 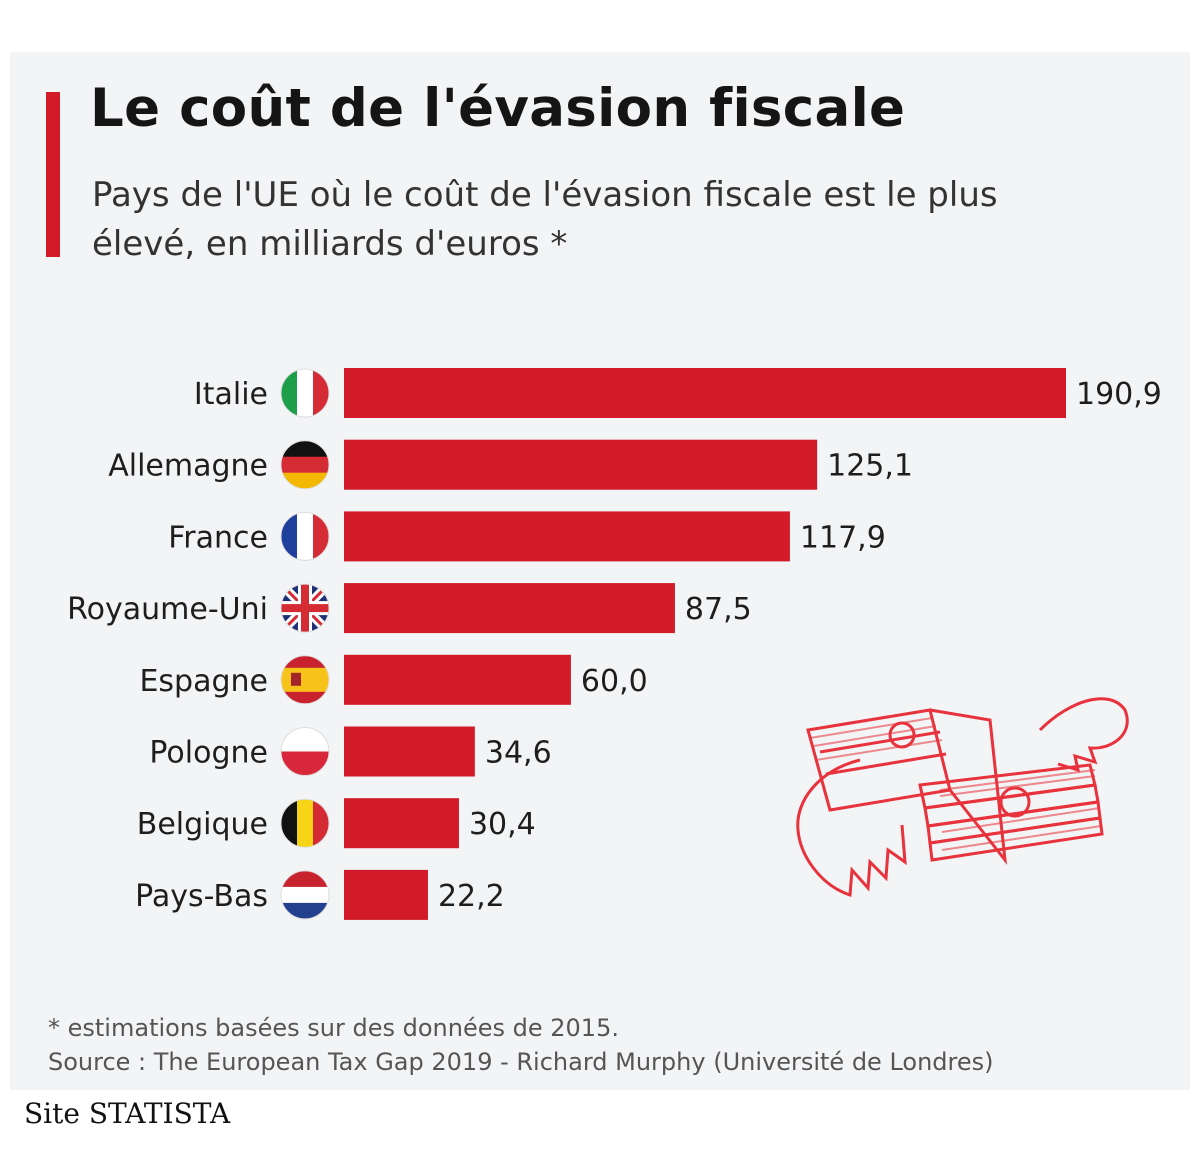 What do you see at coordinates (471, 896) in the screenshot?
I see `value-label: 22,2` at bounding box center [471, 896].